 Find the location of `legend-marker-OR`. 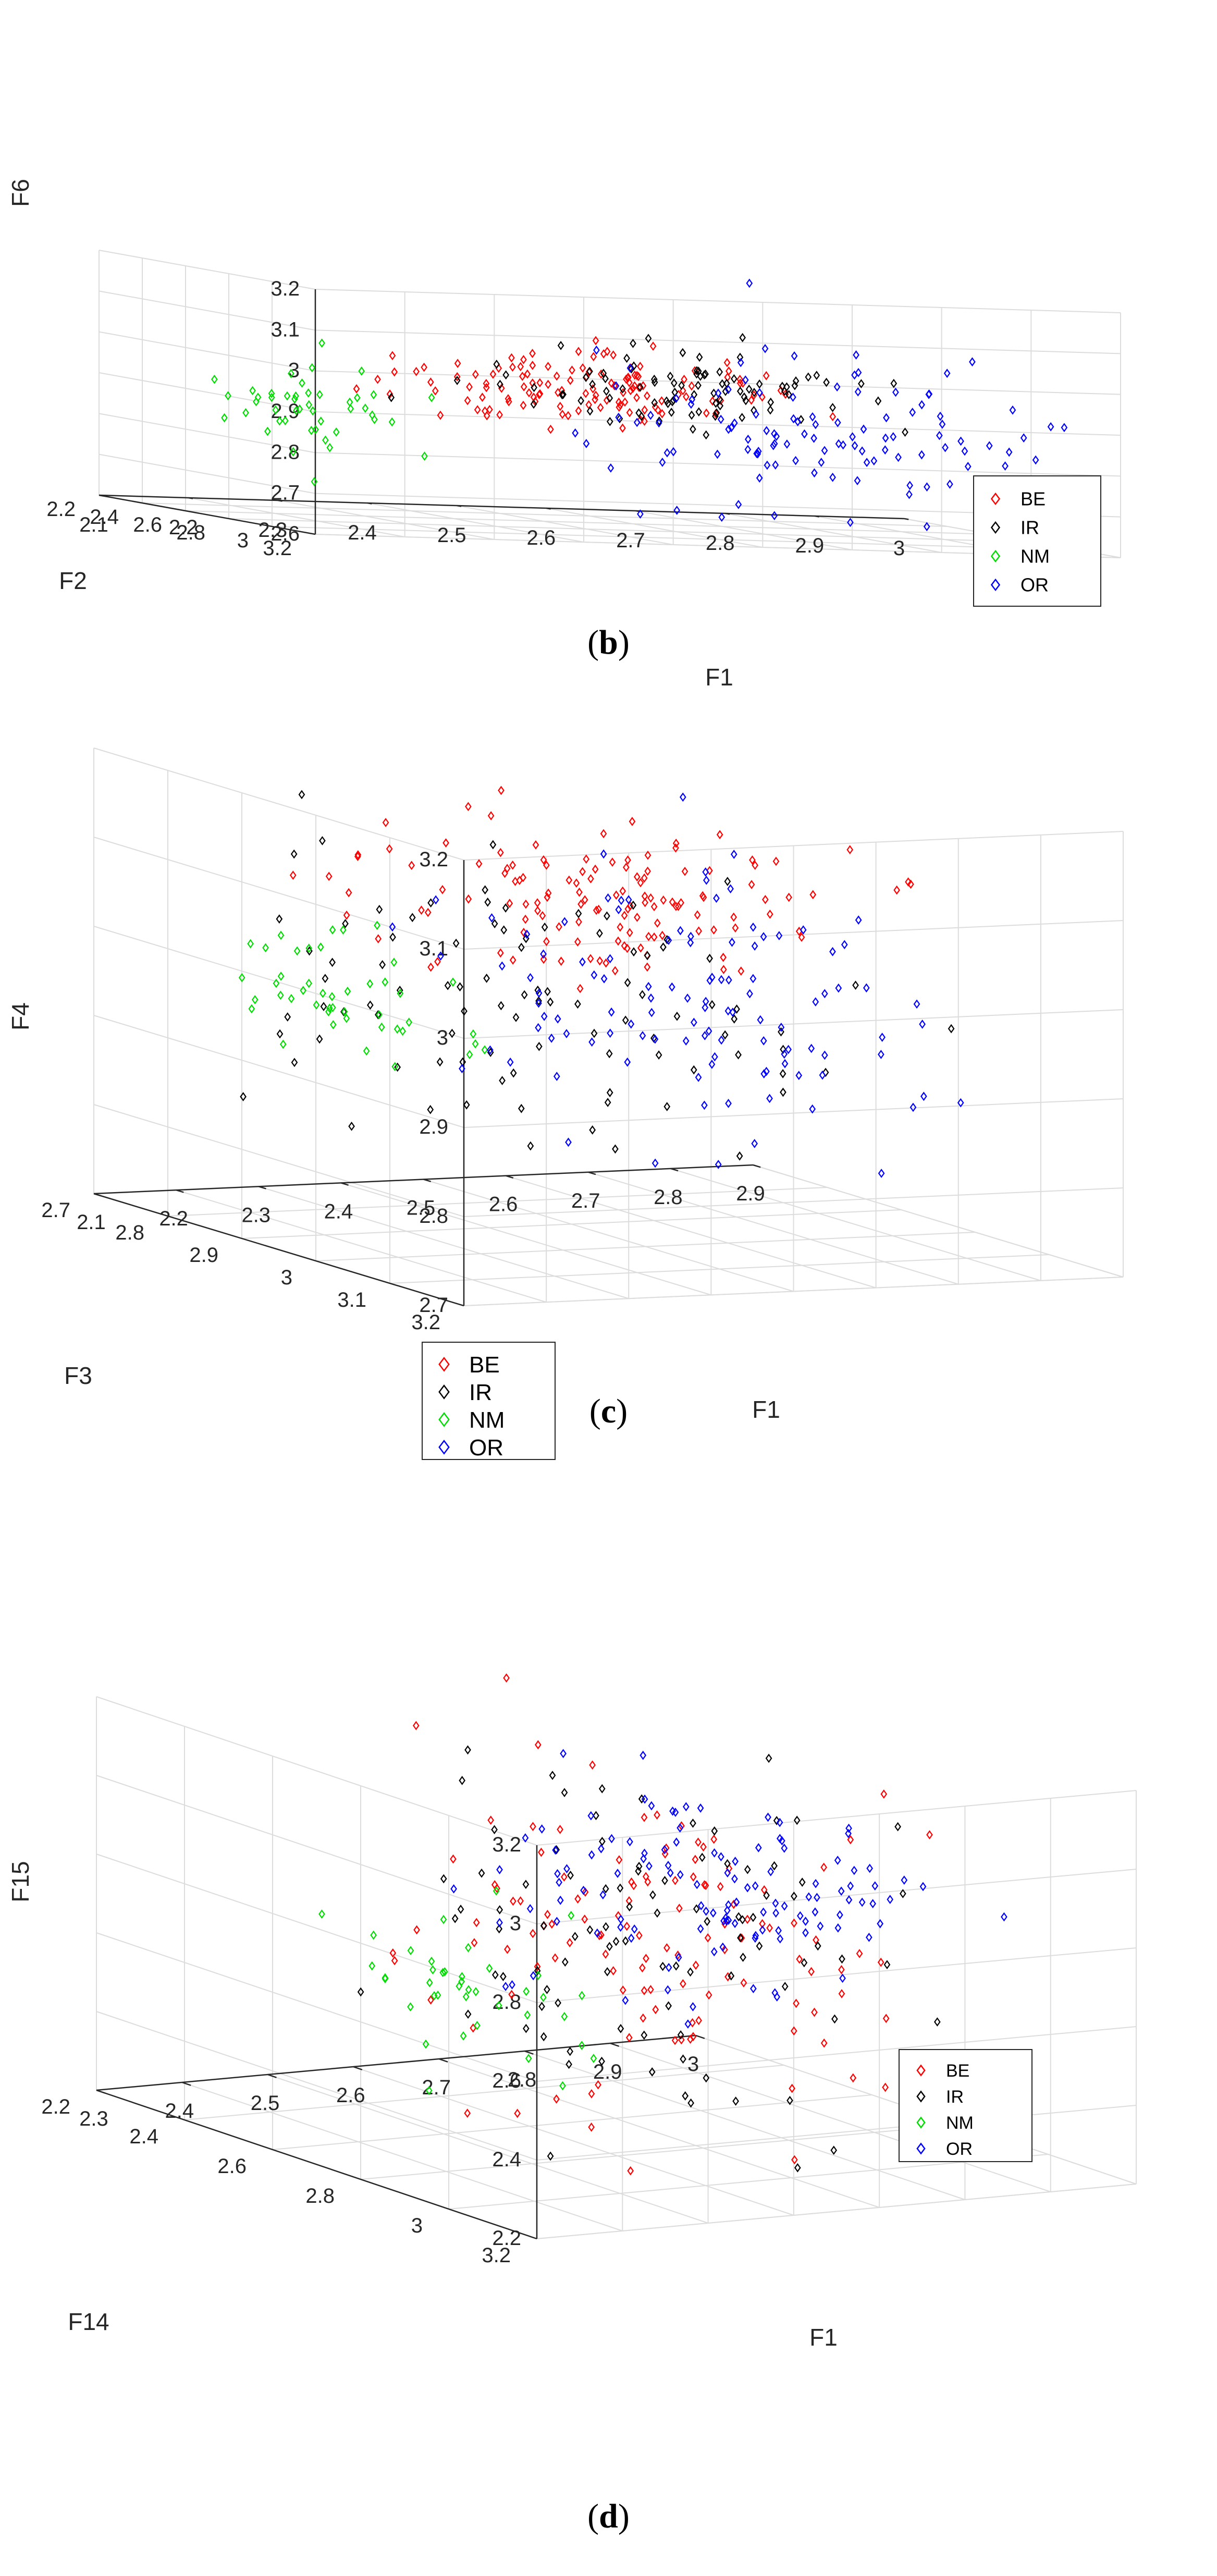

legend-marker-OR is located at coordinates (921, 2148).